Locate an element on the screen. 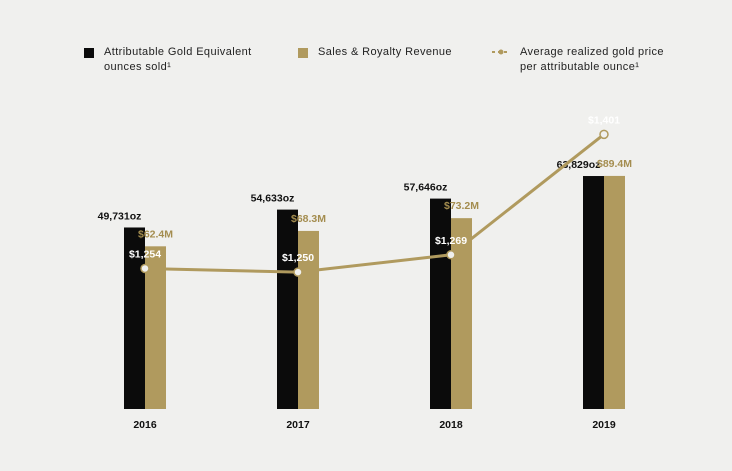  revenue-data-label: $89.4M is located at coordinates (614, 164).